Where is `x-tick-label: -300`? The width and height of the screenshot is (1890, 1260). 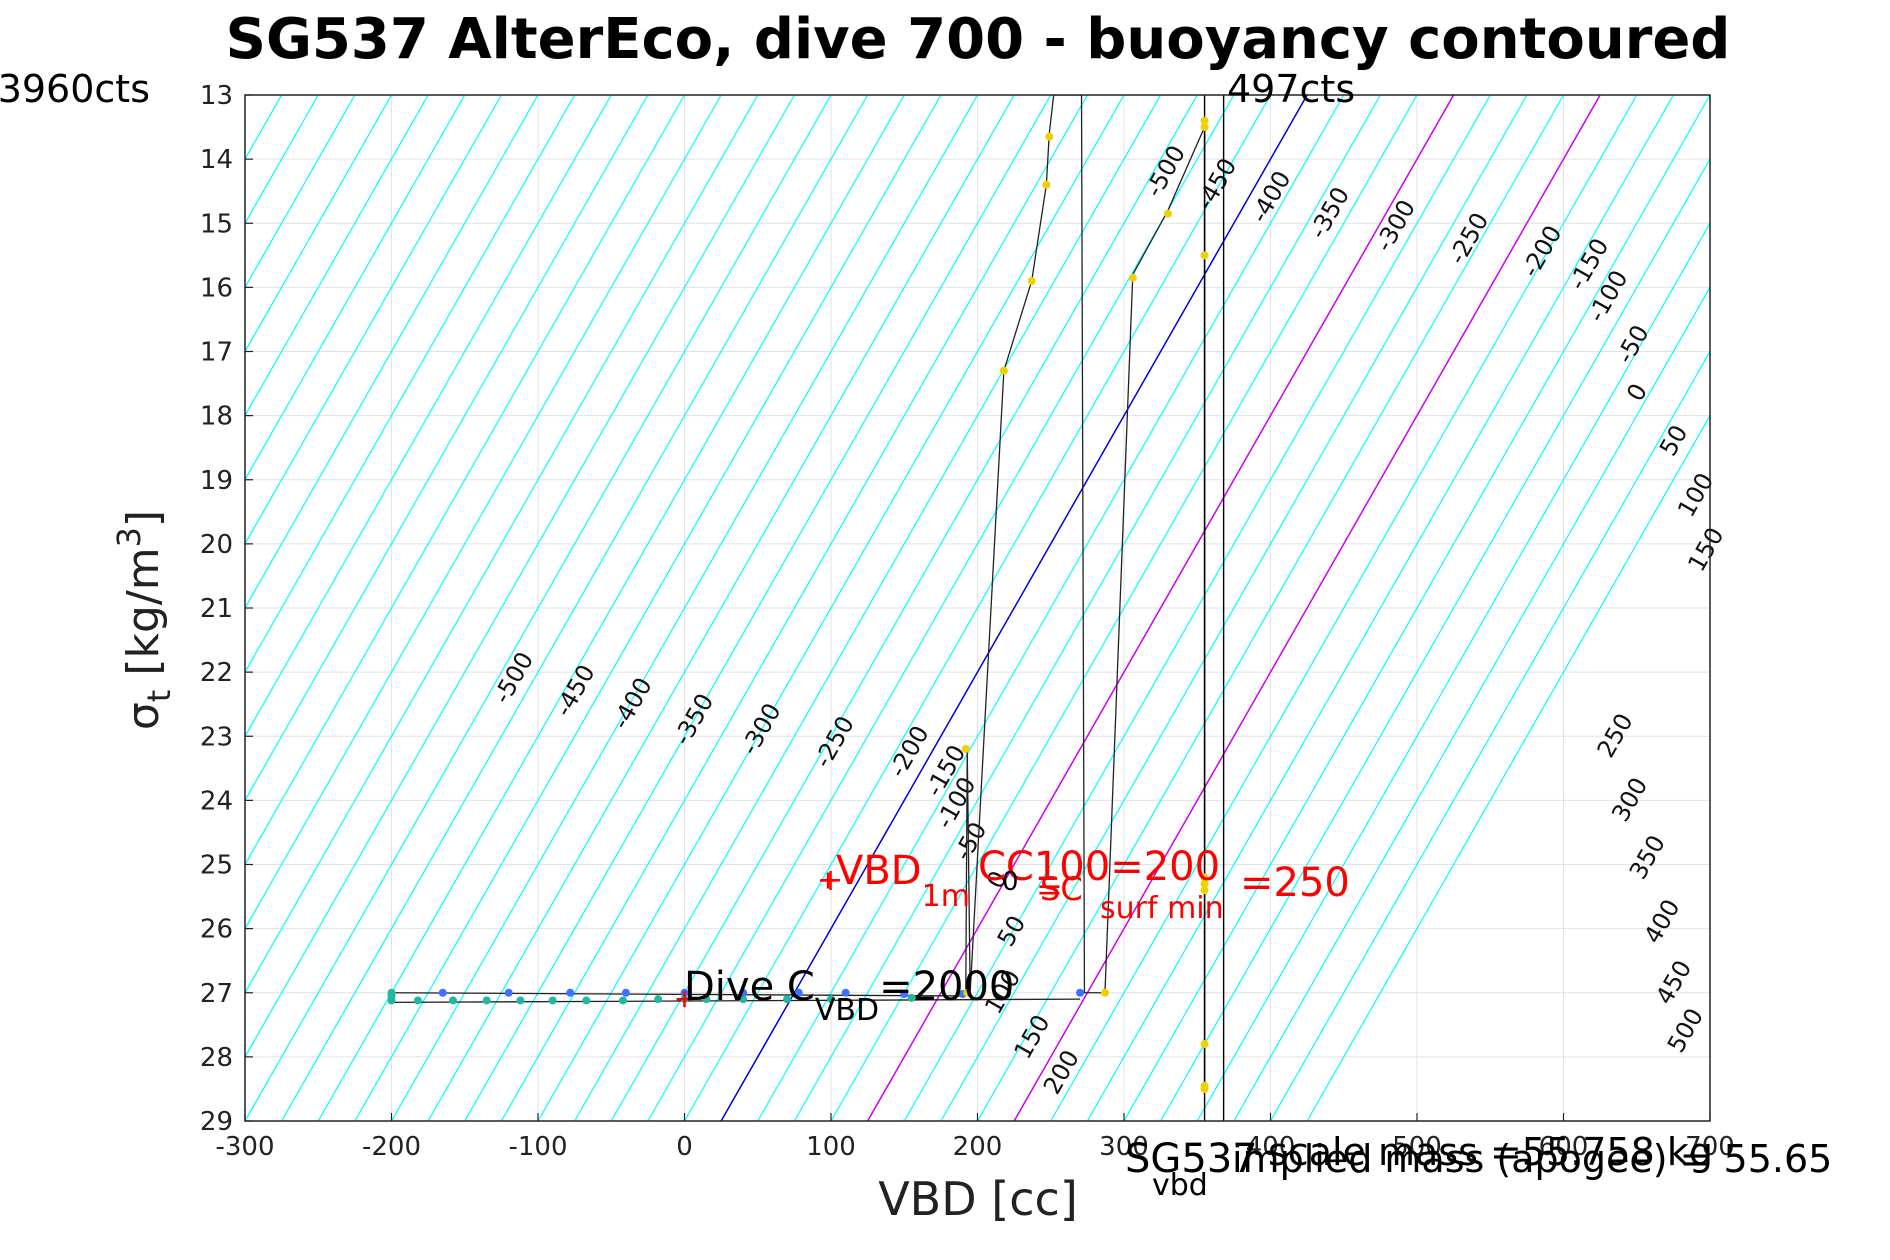 x-tick-label: -300 is located at coordinates (244, 1147).